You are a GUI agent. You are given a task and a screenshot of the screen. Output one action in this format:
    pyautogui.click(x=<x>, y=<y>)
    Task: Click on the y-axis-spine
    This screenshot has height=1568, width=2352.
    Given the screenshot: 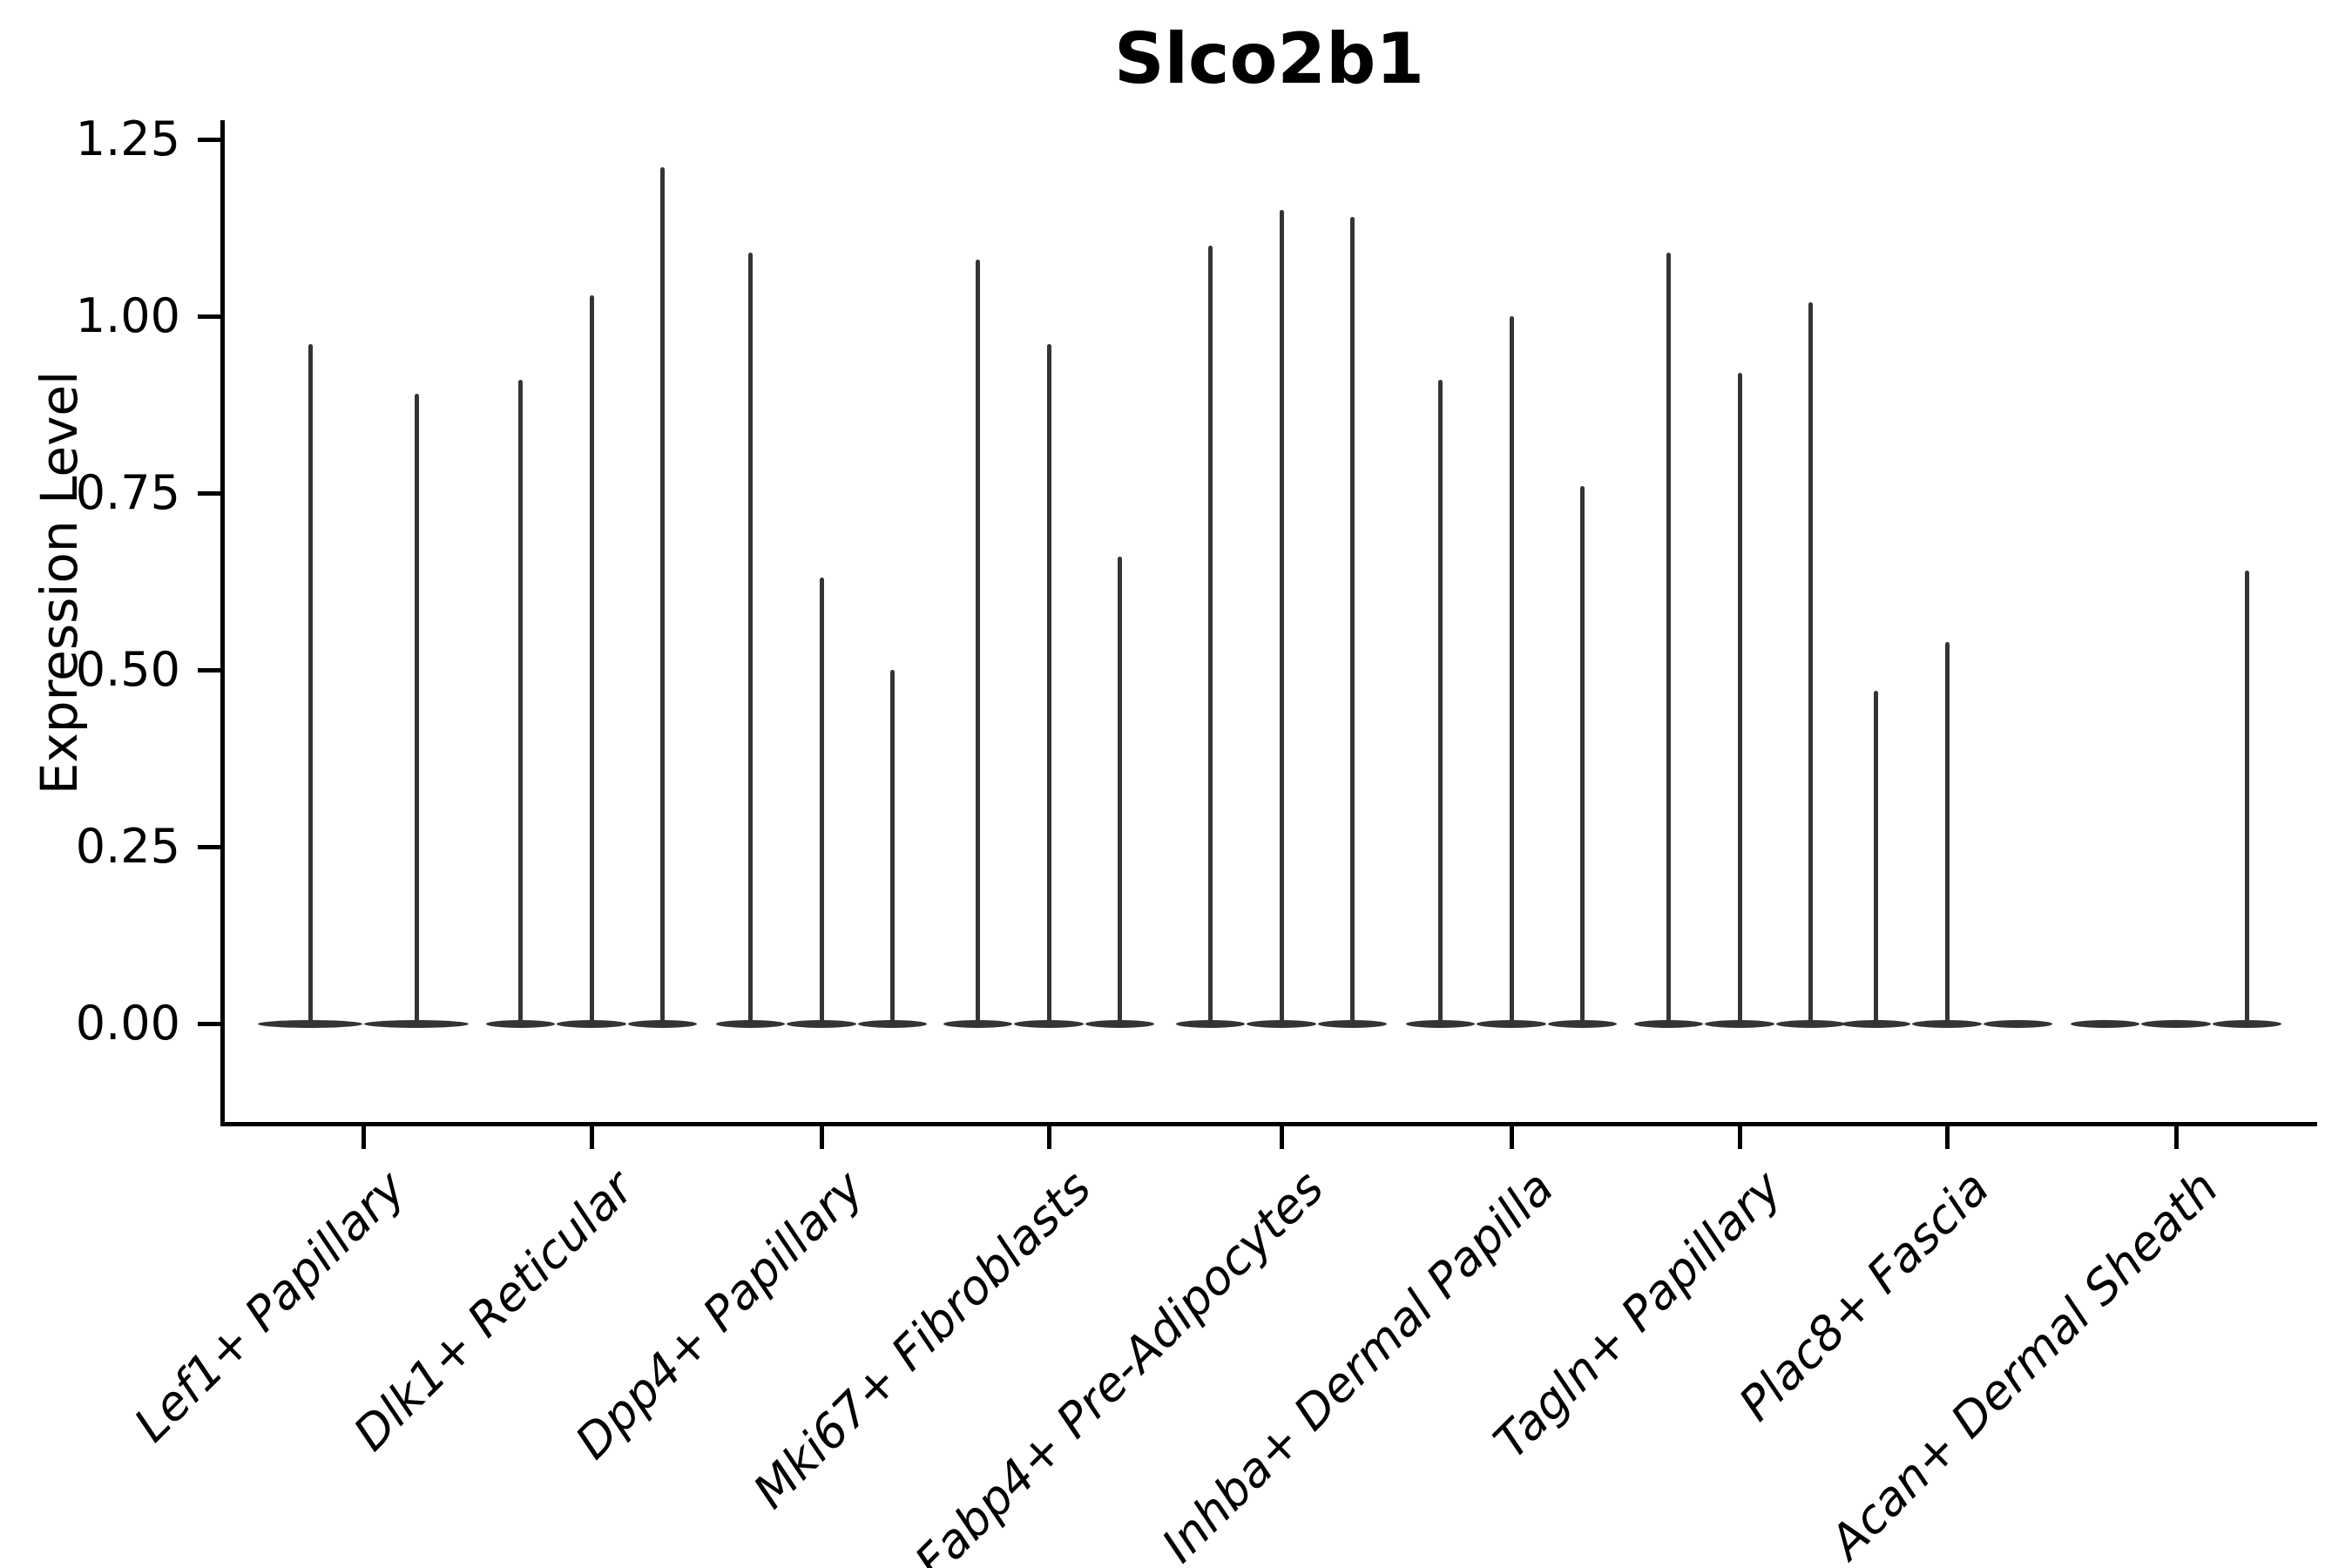 What is the action you would take?
    pyautogui.click(x=222, y=623)
    